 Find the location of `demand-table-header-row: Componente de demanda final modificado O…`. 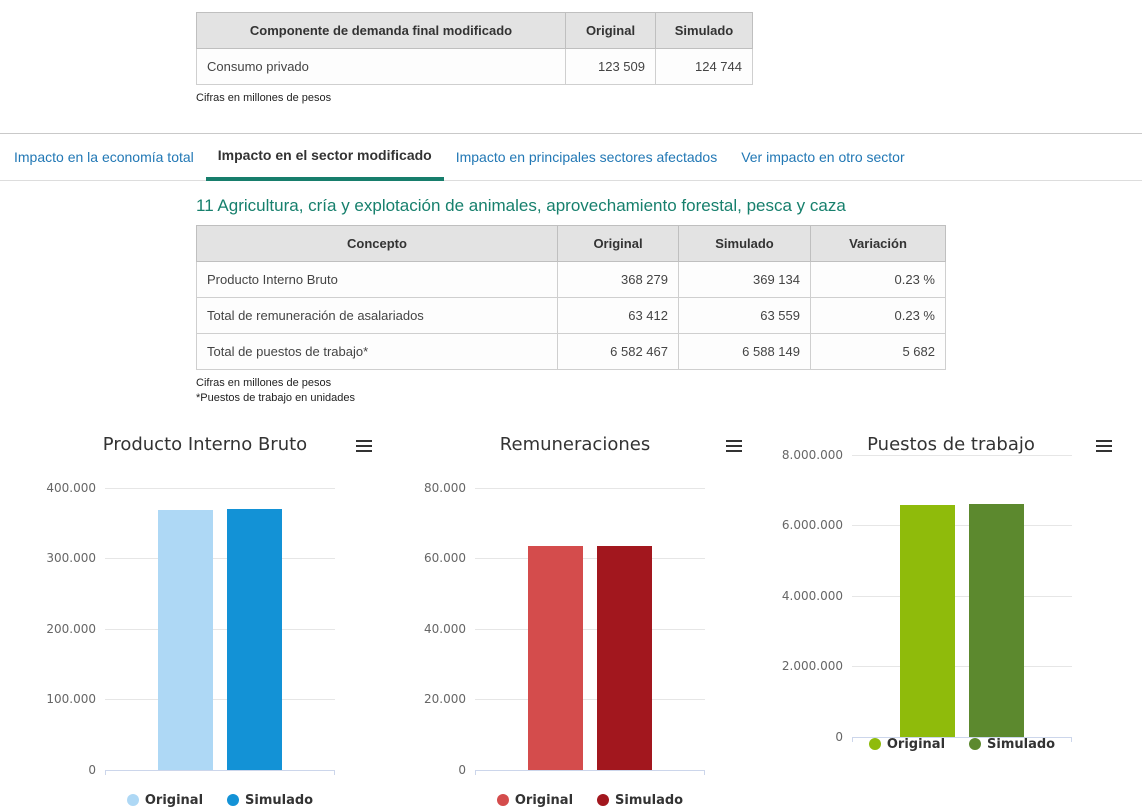

demand-table-header-row: Componente de demanda final modificado O… is located at coordinates (474, 30).